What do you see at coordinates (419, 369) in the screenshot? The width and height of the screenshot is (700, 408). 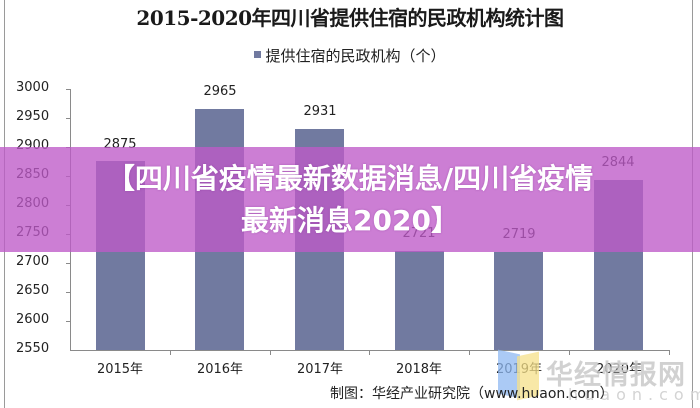 I see `x-tick-label: 2018年` at bounding box center [419, 369].